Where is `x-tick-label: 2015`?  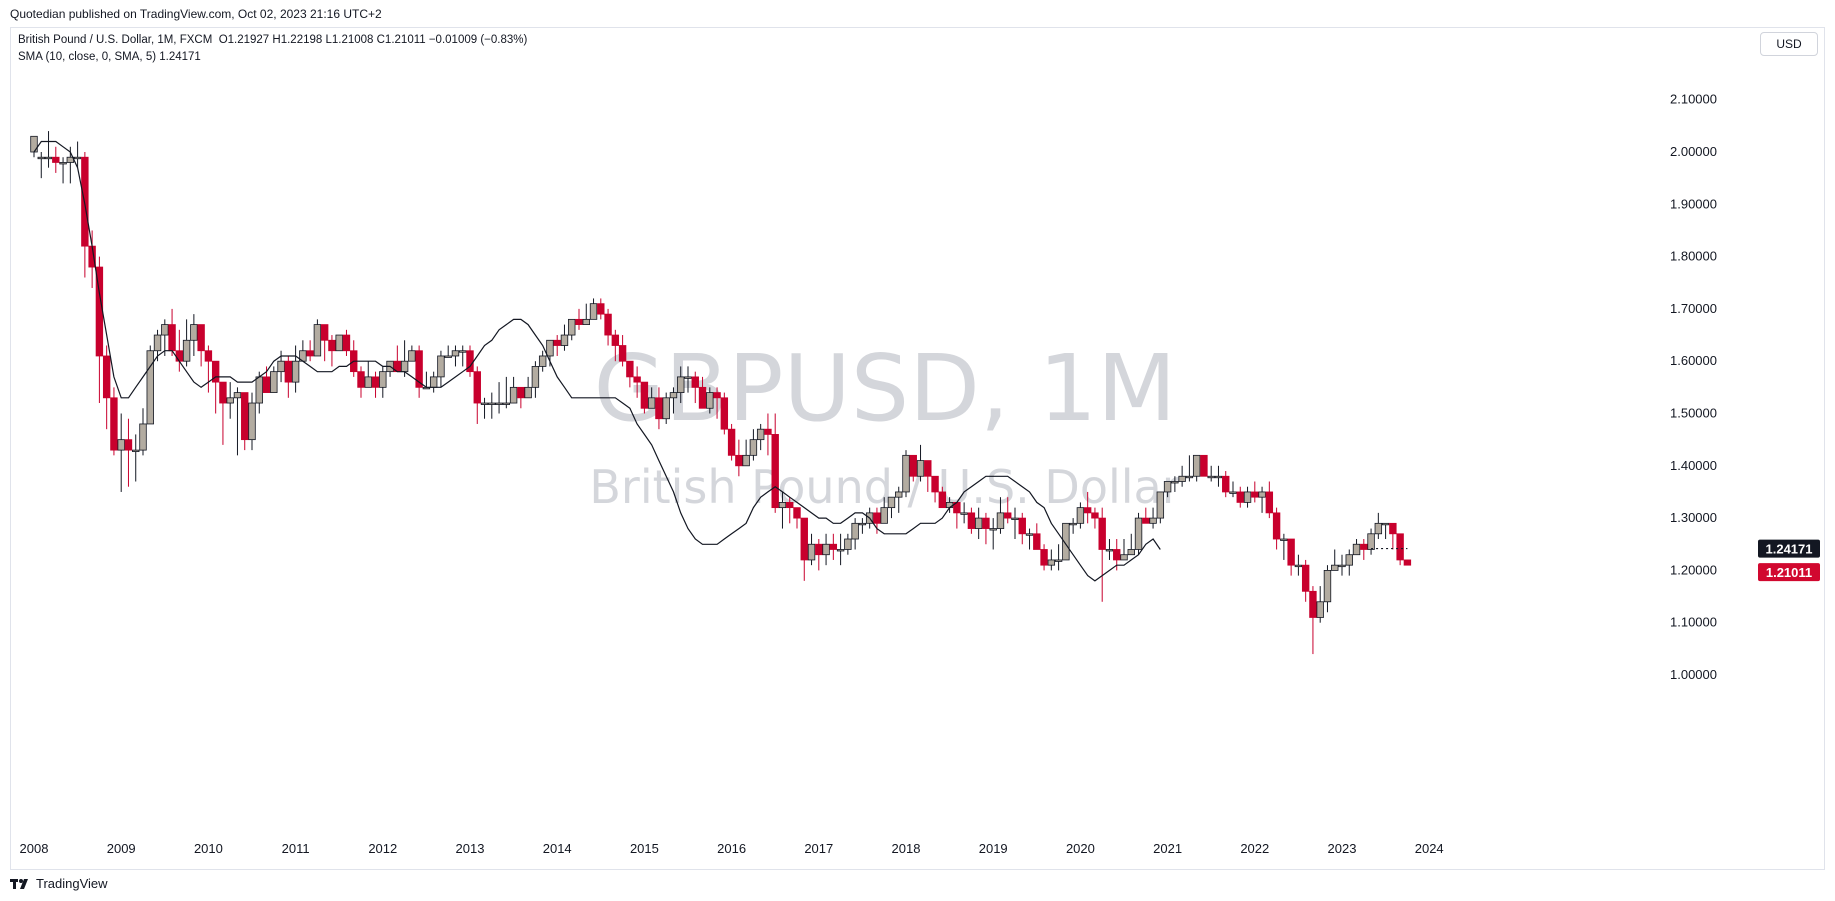
x-tick-label: 2015 is located at coordinates (644, 848).